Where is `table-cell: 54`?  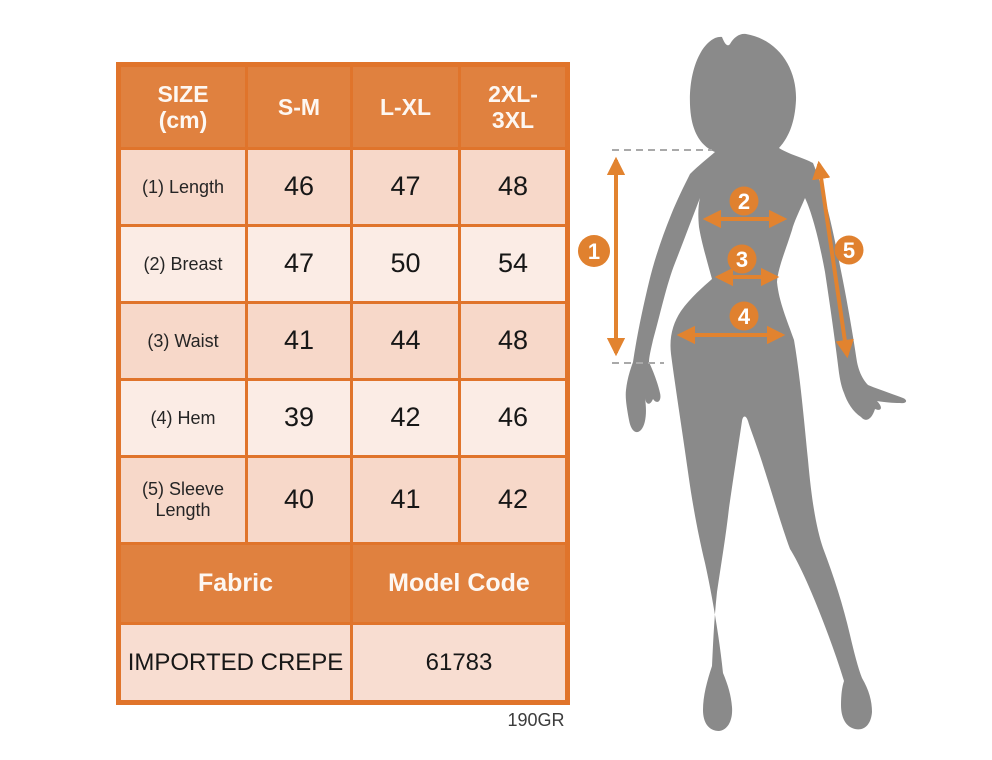
table-cell: 54 is located at coordinates (513, 264).